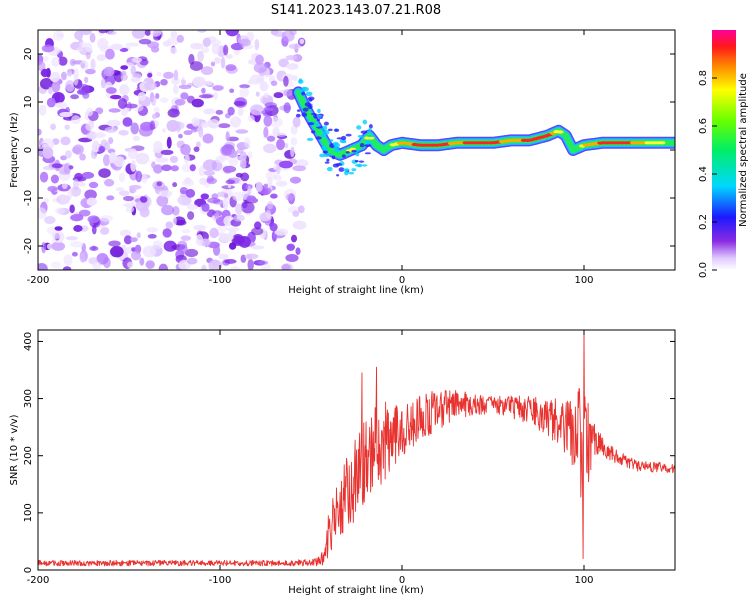 The height and width of the screenshot is (600, 750). Describe the element at coordinates (38, 580) in the screenshot. I see `snr-x-tick-label: -200` at that location.